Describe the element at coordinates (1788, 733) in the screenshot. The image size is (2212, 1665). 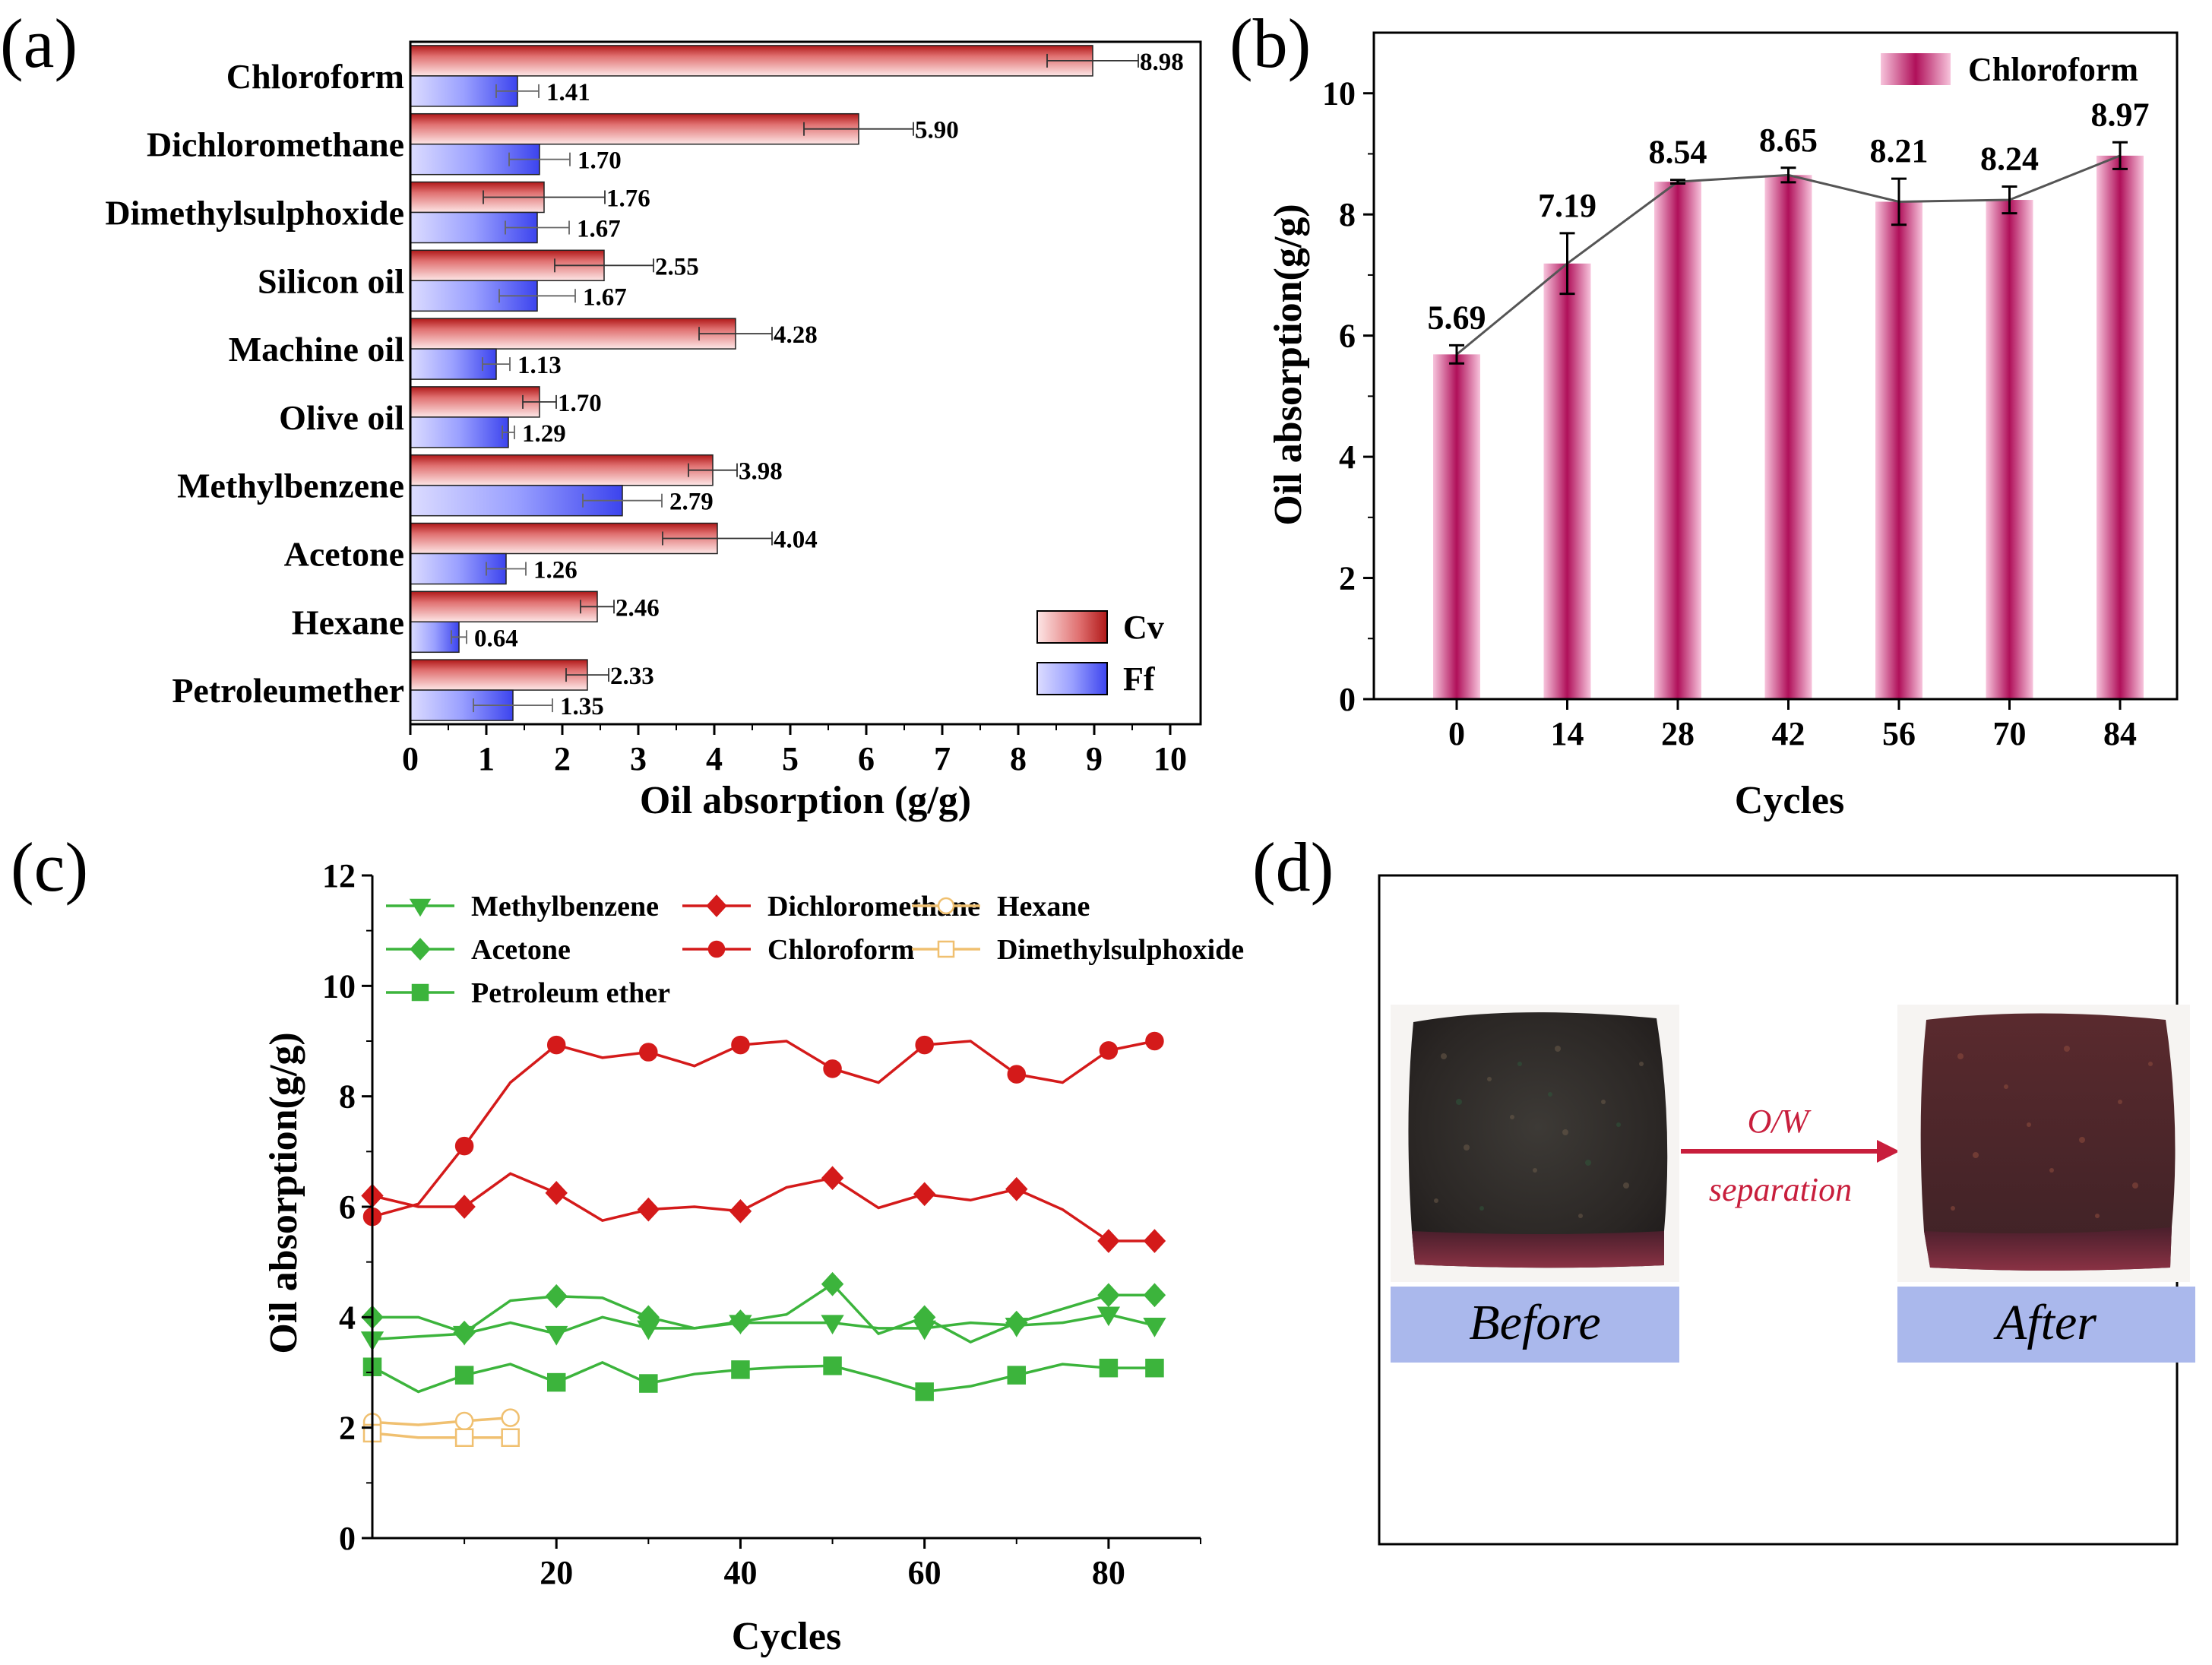
I see `x-tick-label-42: 42` at that location.